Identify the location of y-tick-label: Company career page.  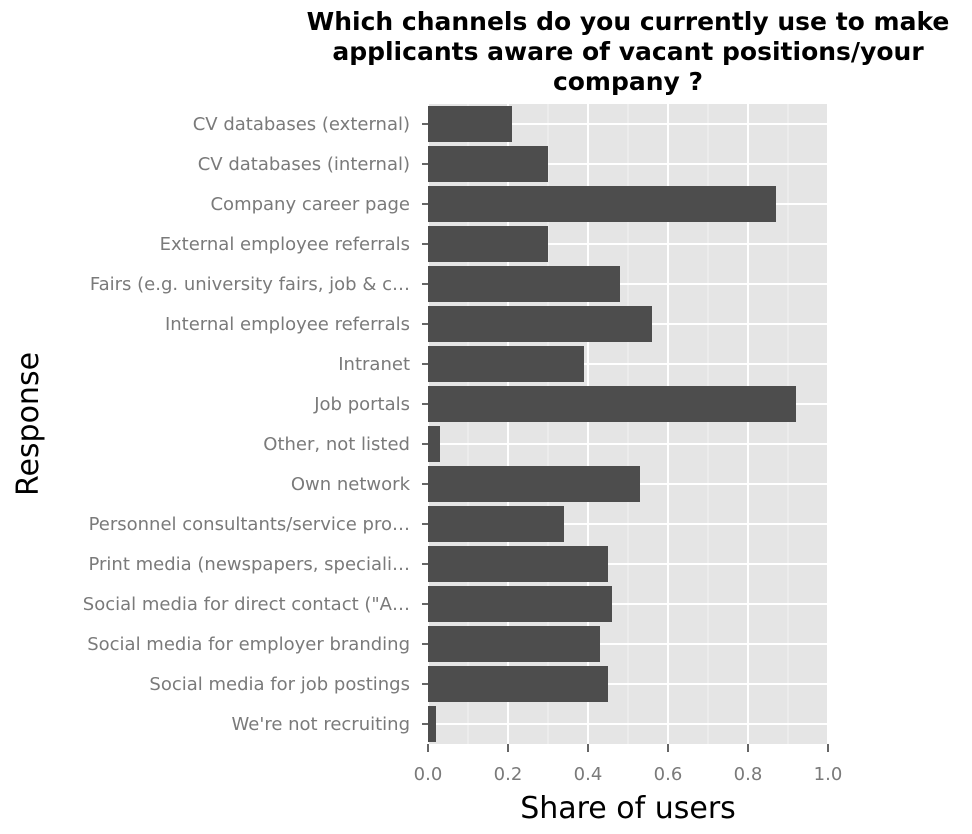
(310, 204).